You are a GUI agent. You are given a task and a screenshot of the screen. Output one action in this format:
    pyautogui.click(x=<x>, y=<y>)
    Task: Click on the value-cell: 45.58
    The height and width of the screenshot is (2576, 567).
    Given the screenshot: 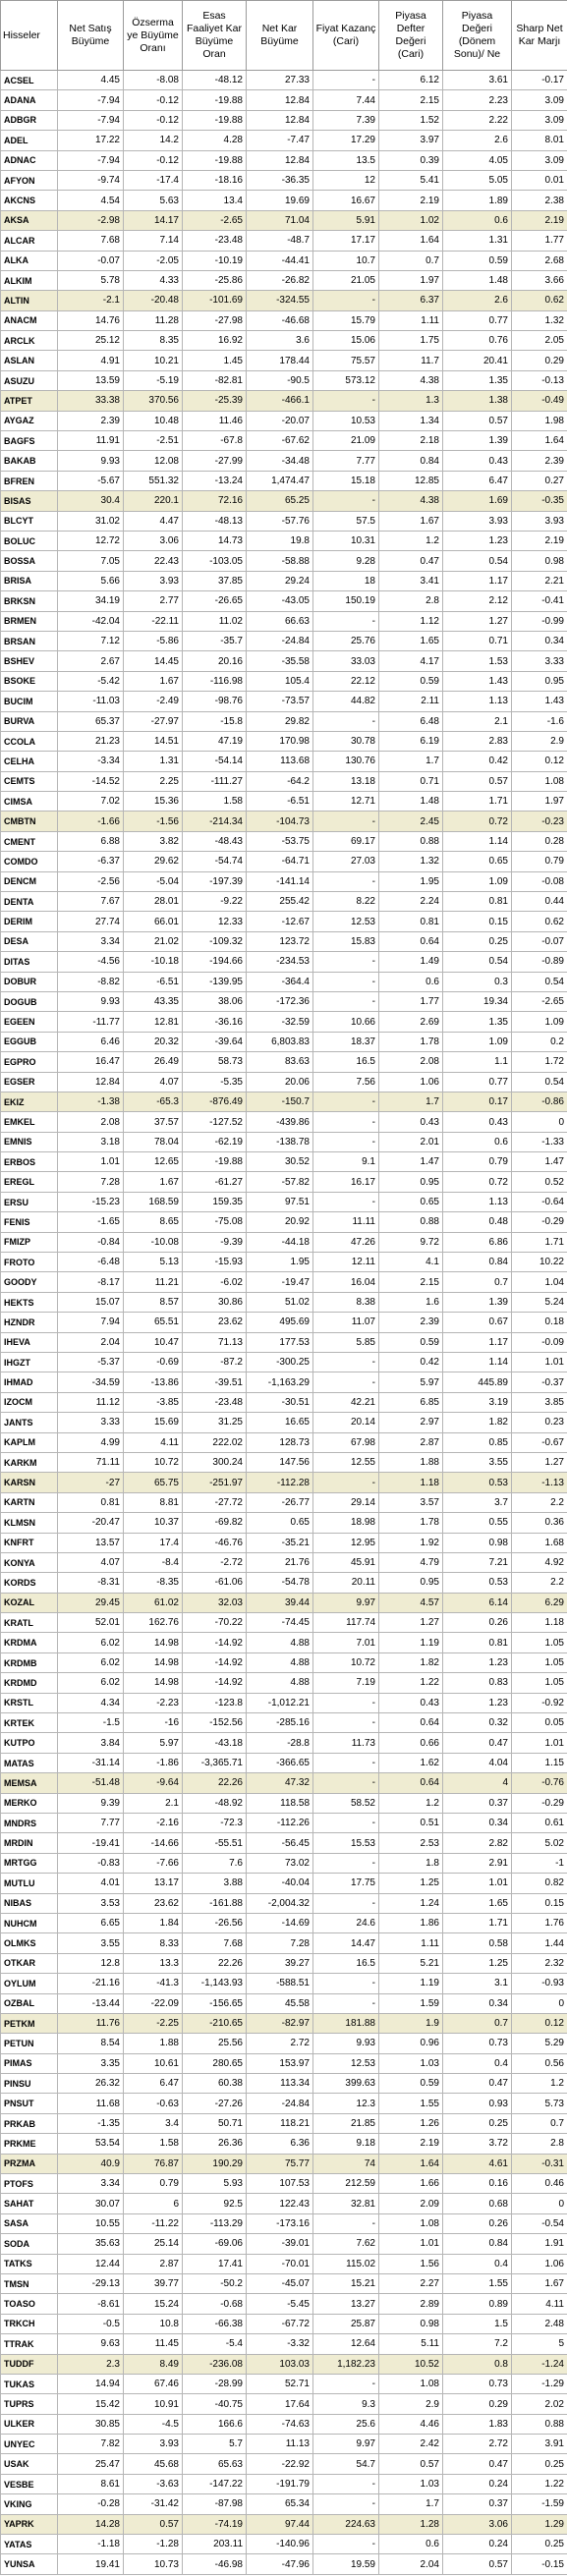 What is the action you would take?
    pyautogui.click(x=280, y=2003)
    